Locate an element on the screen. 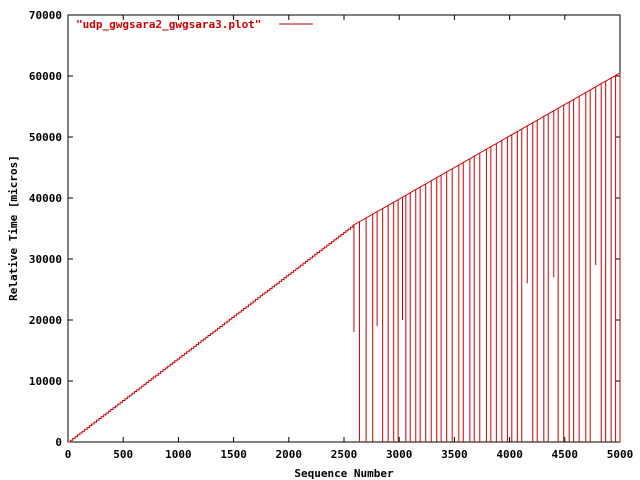 This screenshot has height=480, width=640. x-tick-label: 1500 is located at coordinates (233, 454).